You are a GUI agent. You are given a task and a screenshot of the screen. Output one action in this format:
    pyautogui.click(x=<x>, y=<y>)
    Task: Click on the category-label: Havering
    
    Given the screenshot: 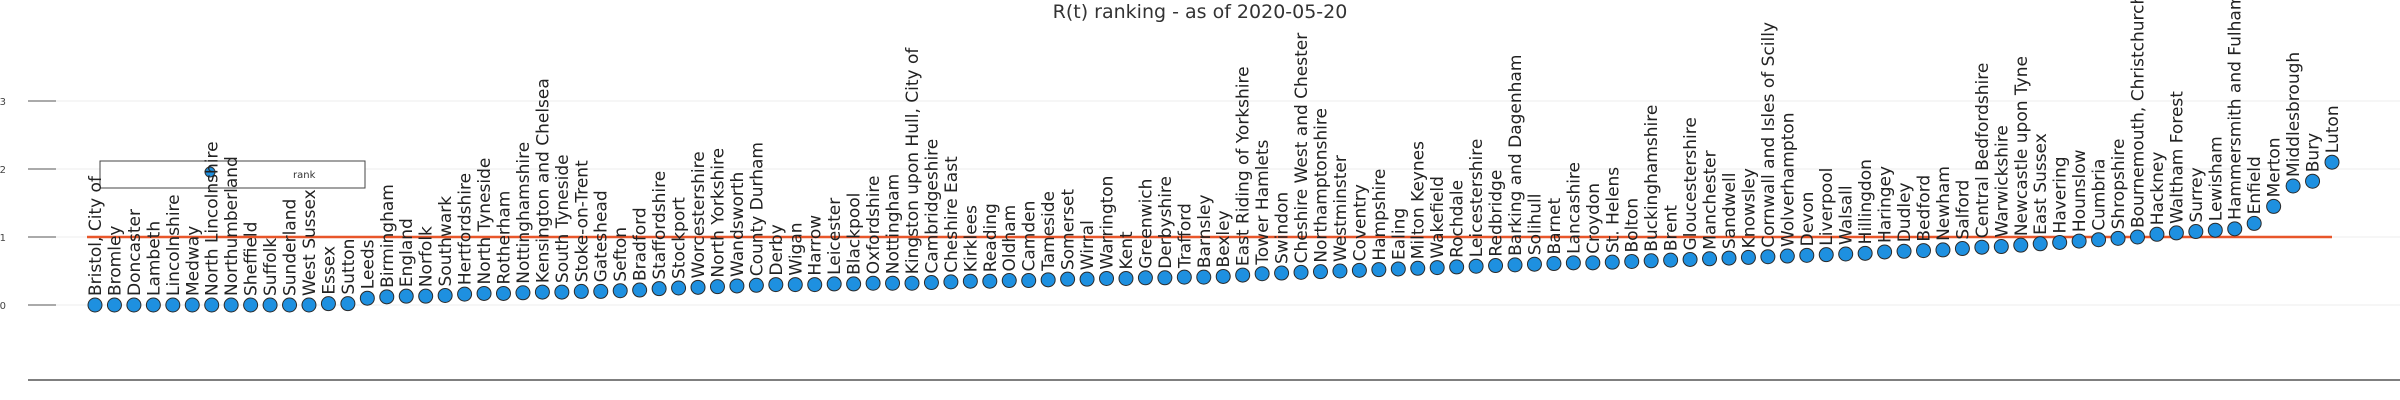 What is the action you would take?
    pyautogui.click(x=2061, y=194)
    